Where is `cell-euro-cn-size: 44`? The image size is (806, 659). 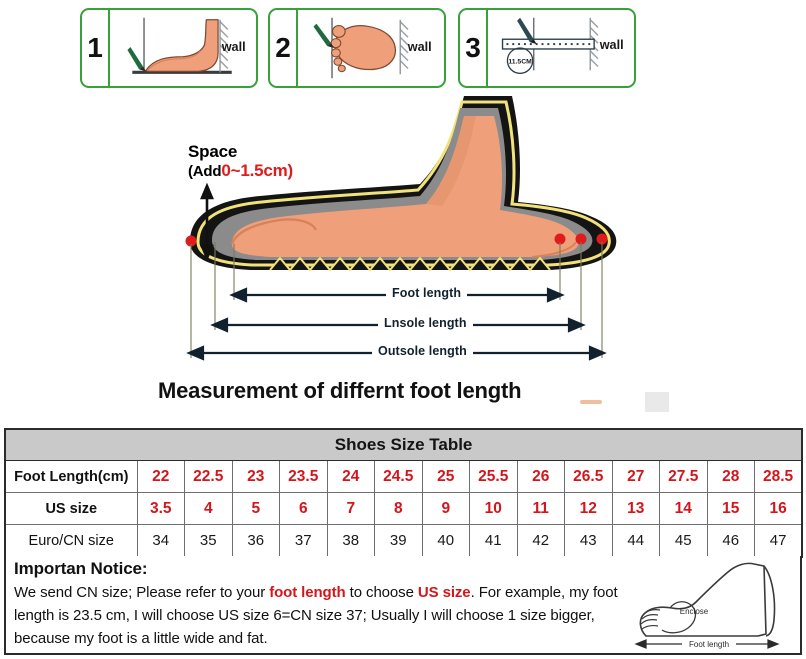 cell-euro-cn-size: 44 is located at coordinates (635, 541).